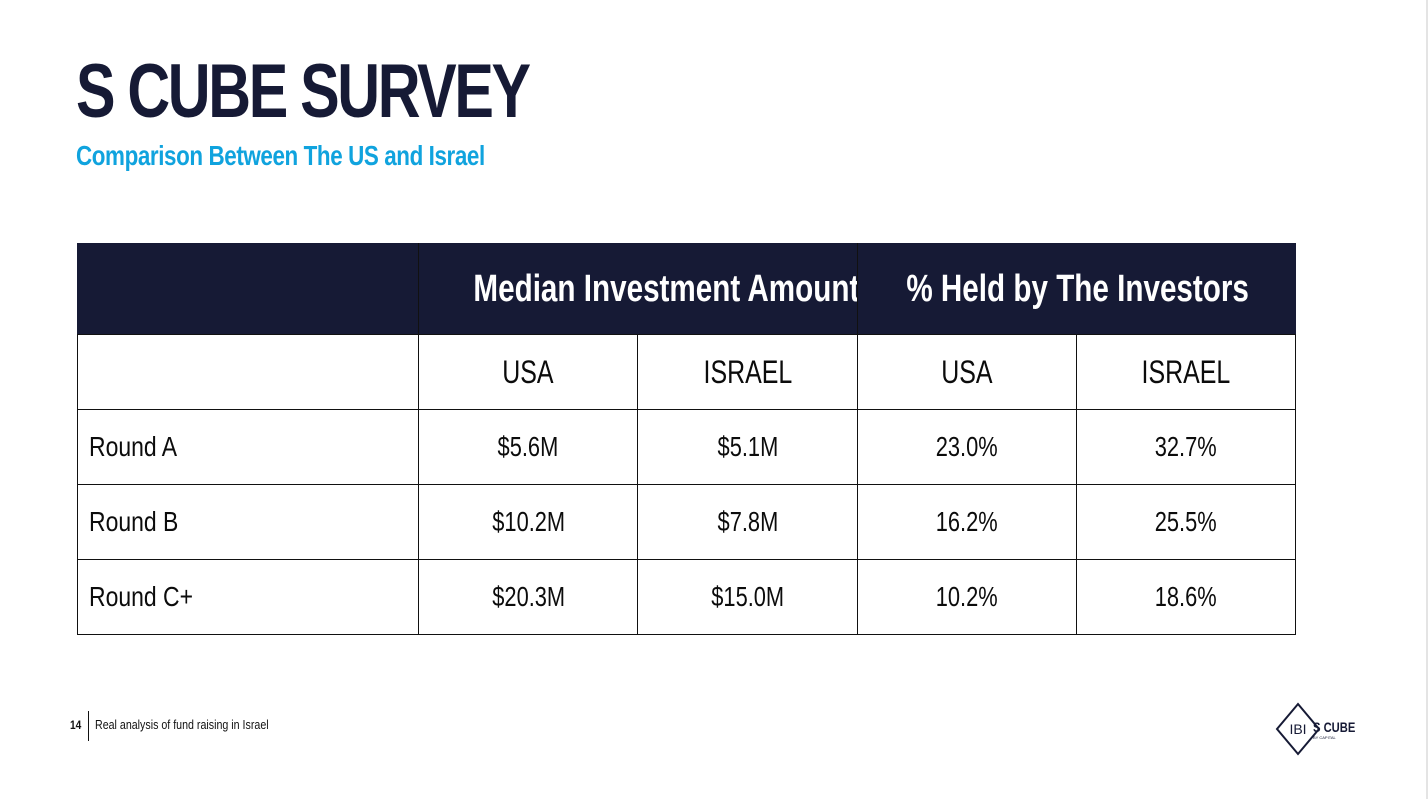 The image size is (1428, 799). I want to click on footer-divider, so click(88, 726).